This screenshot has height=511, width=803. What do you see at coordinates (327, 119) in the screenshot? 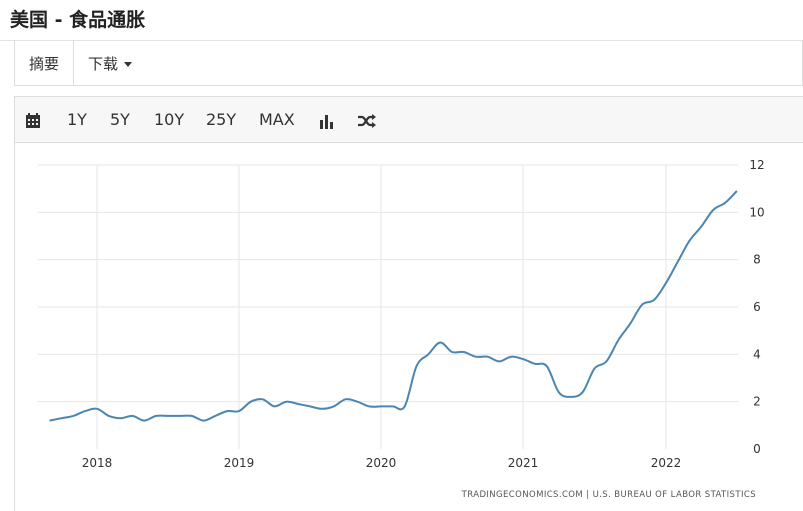
I see `bar-chart-icon` at bounding box center [327, 119].